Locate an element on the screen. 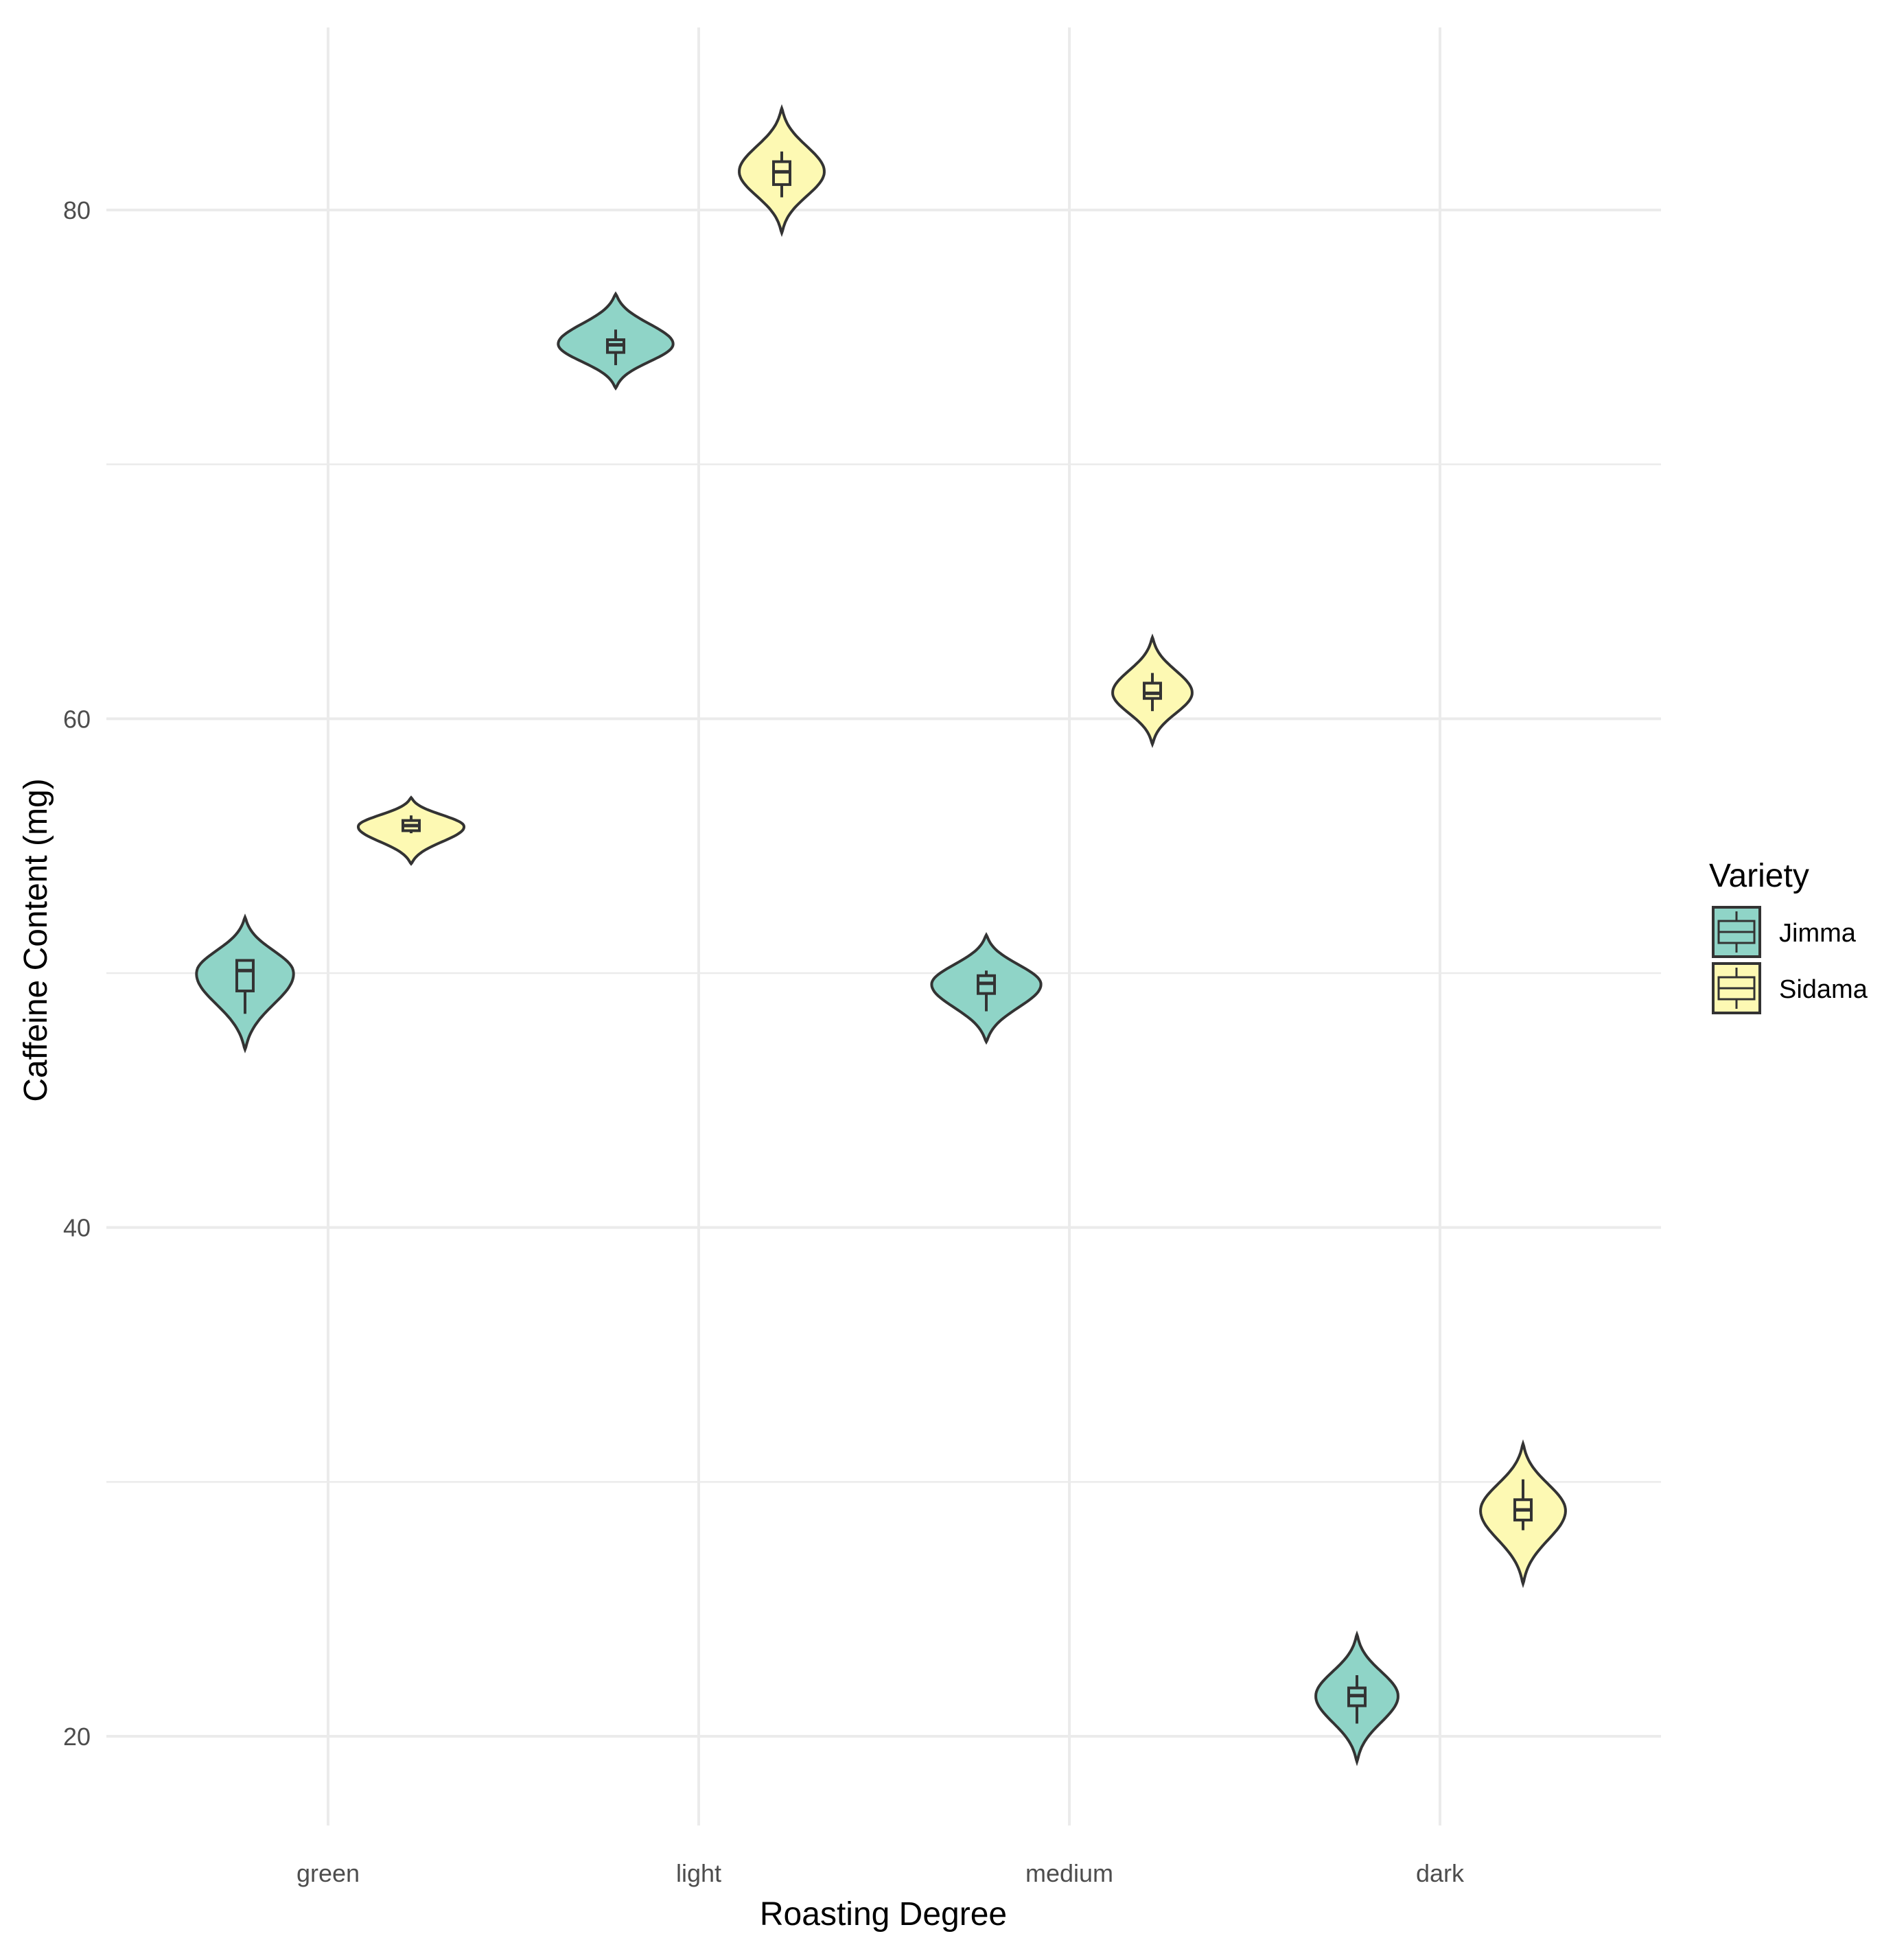  y-axis-ticks: 20 40 60 80 is located at coordinates (77, 973).